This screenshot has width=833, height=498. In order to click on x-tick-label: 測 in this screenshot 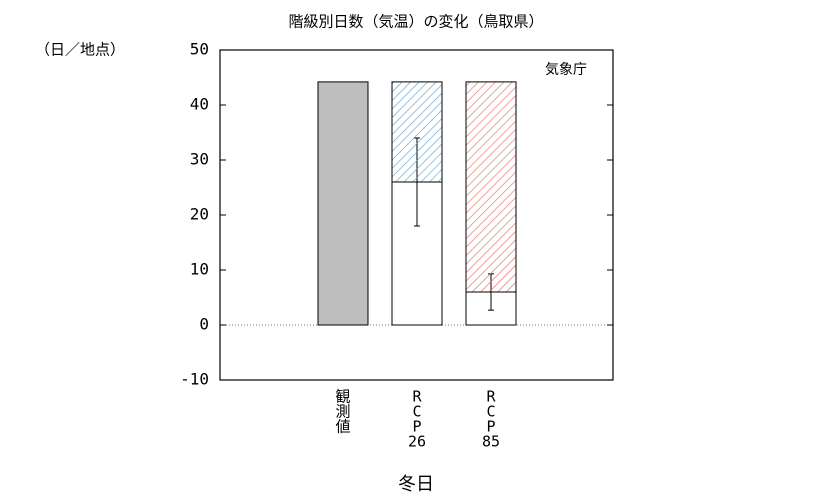, I will do `click(342, 412)`.